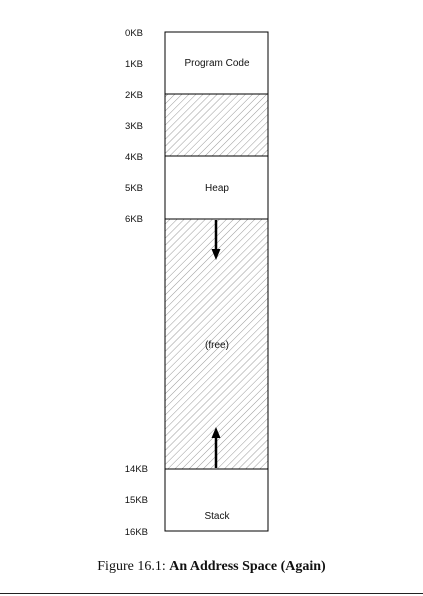  I want to click on tick-label: 15KB, so click(136, 500).